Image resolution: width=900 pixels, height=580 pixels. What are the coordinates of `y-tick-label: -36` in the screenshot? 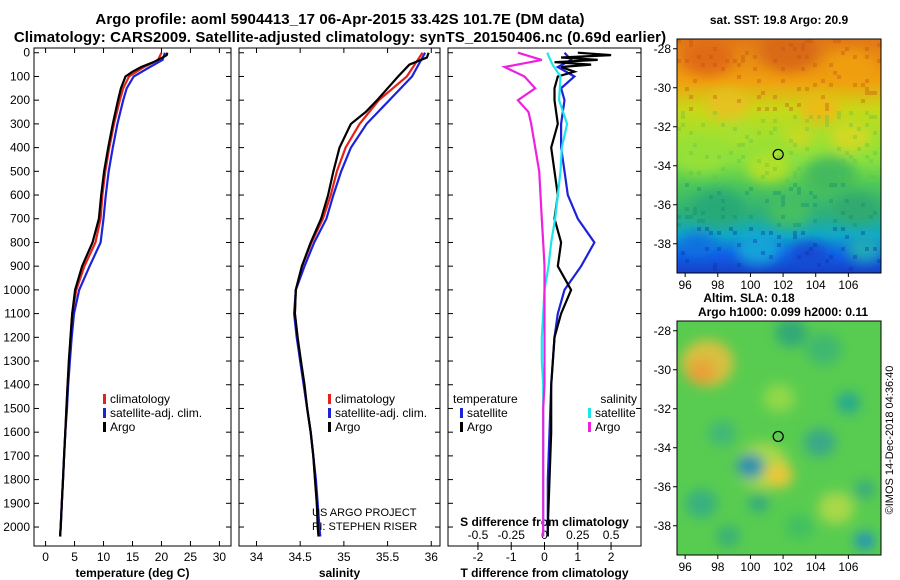 It's located at (663, 205).